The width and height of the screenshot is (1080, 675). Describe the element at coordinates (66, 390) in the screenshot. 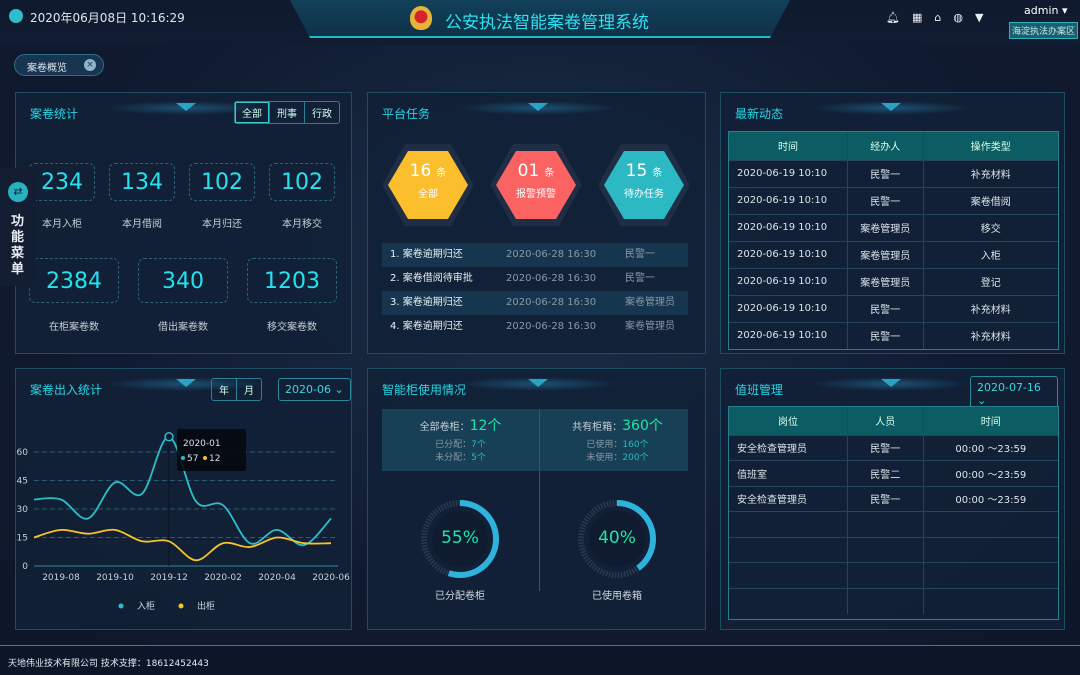

I see `panel-title: 案卷出入统计` at that location.